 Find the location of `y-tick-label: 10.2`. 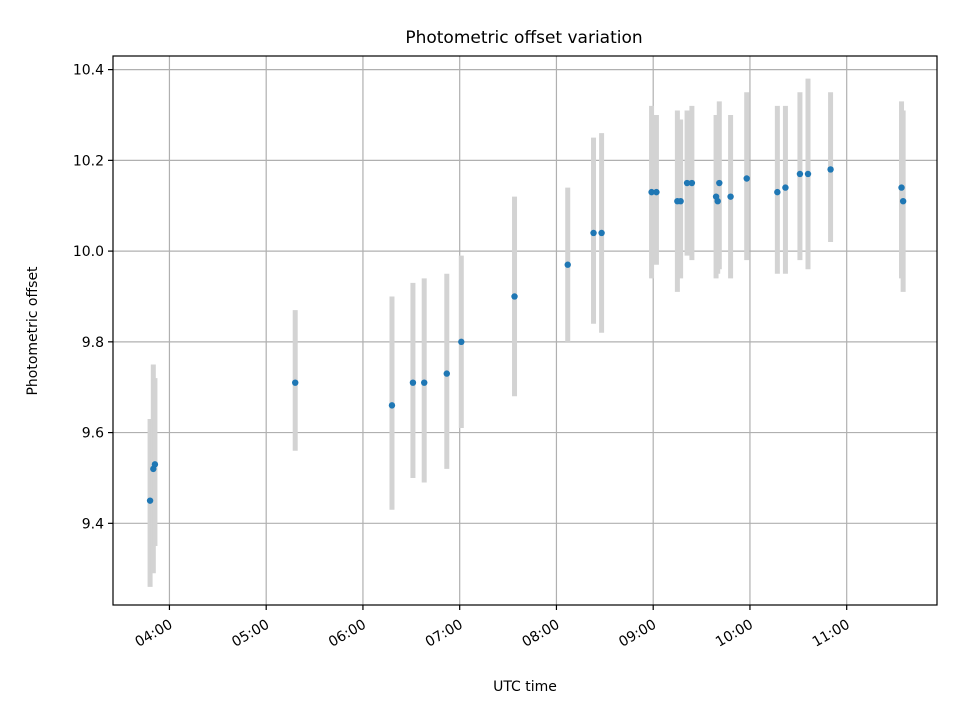

y-tick-label: 10.2 is located at coordinates (88, 161).